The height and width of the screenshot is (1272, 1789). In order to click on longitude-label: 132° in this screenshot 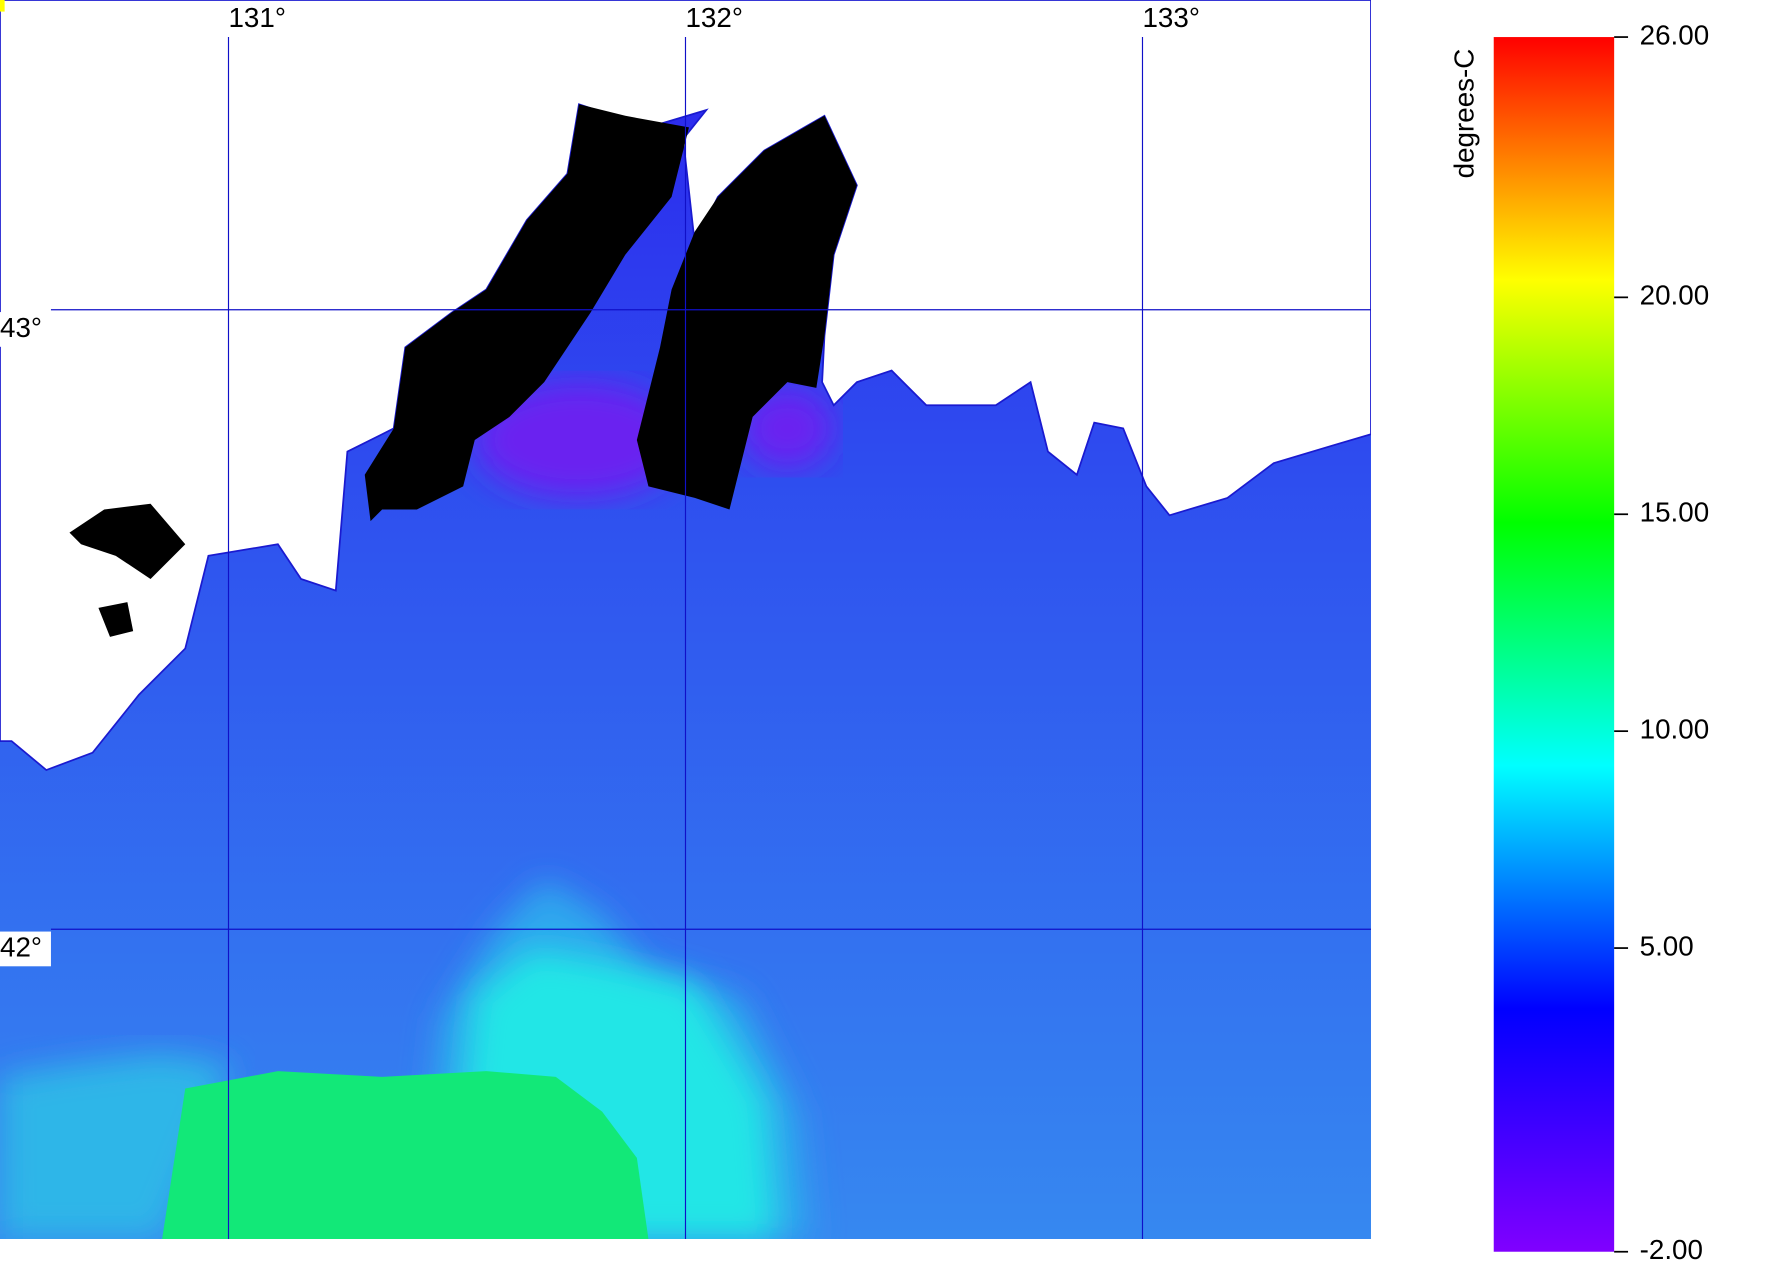, I will do `click(713, 17)`.